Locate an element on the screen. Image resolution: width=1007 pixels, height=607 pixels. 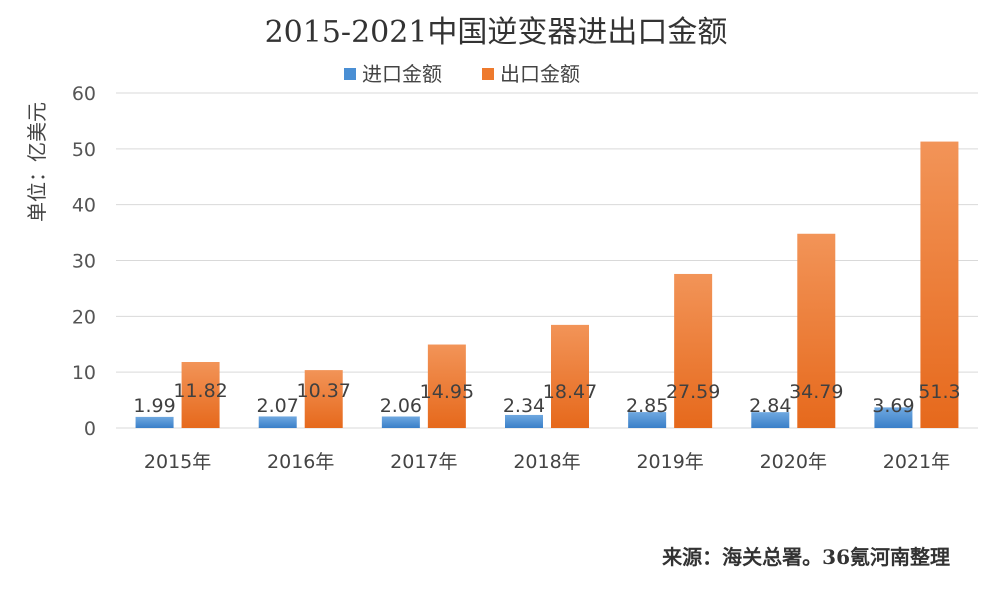
data-label: 2.85 is located at coordinates (647, 406).